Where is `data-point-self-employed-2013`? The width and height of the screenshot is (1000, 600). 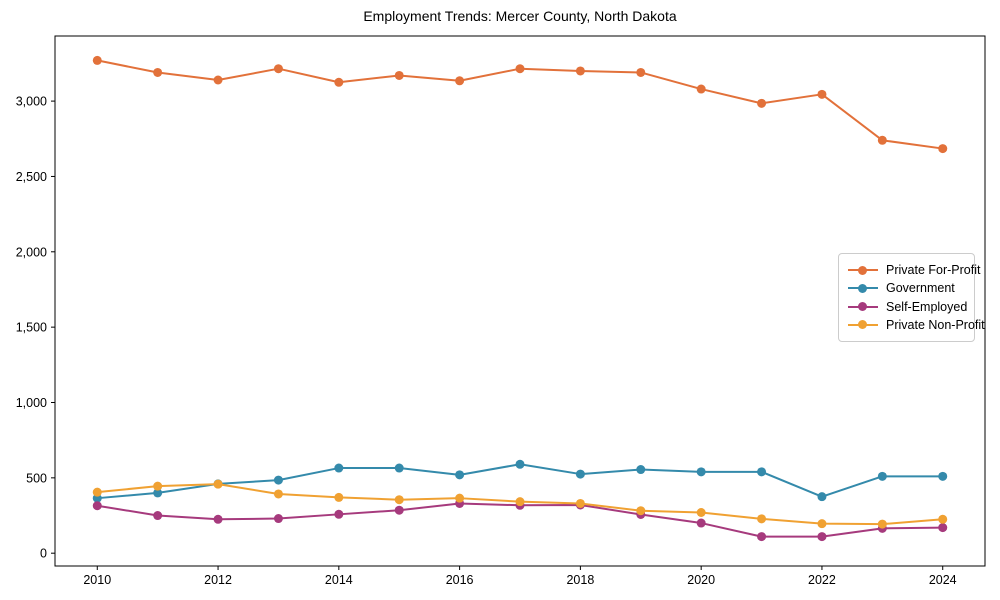 data-point-self-employed-2013 is located at coordinates (278, 519).